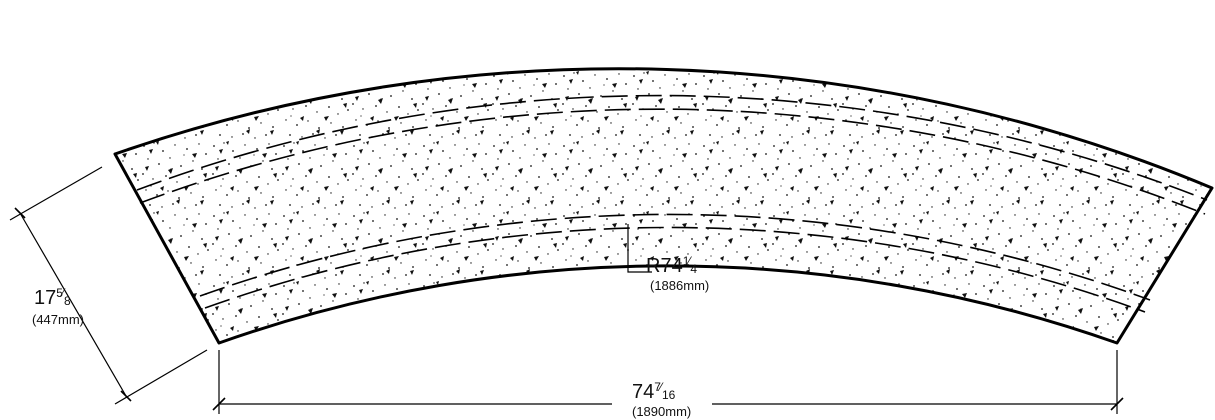  I want to click on radius-label: R741⁄4 (1886mm), so click(677, 273).